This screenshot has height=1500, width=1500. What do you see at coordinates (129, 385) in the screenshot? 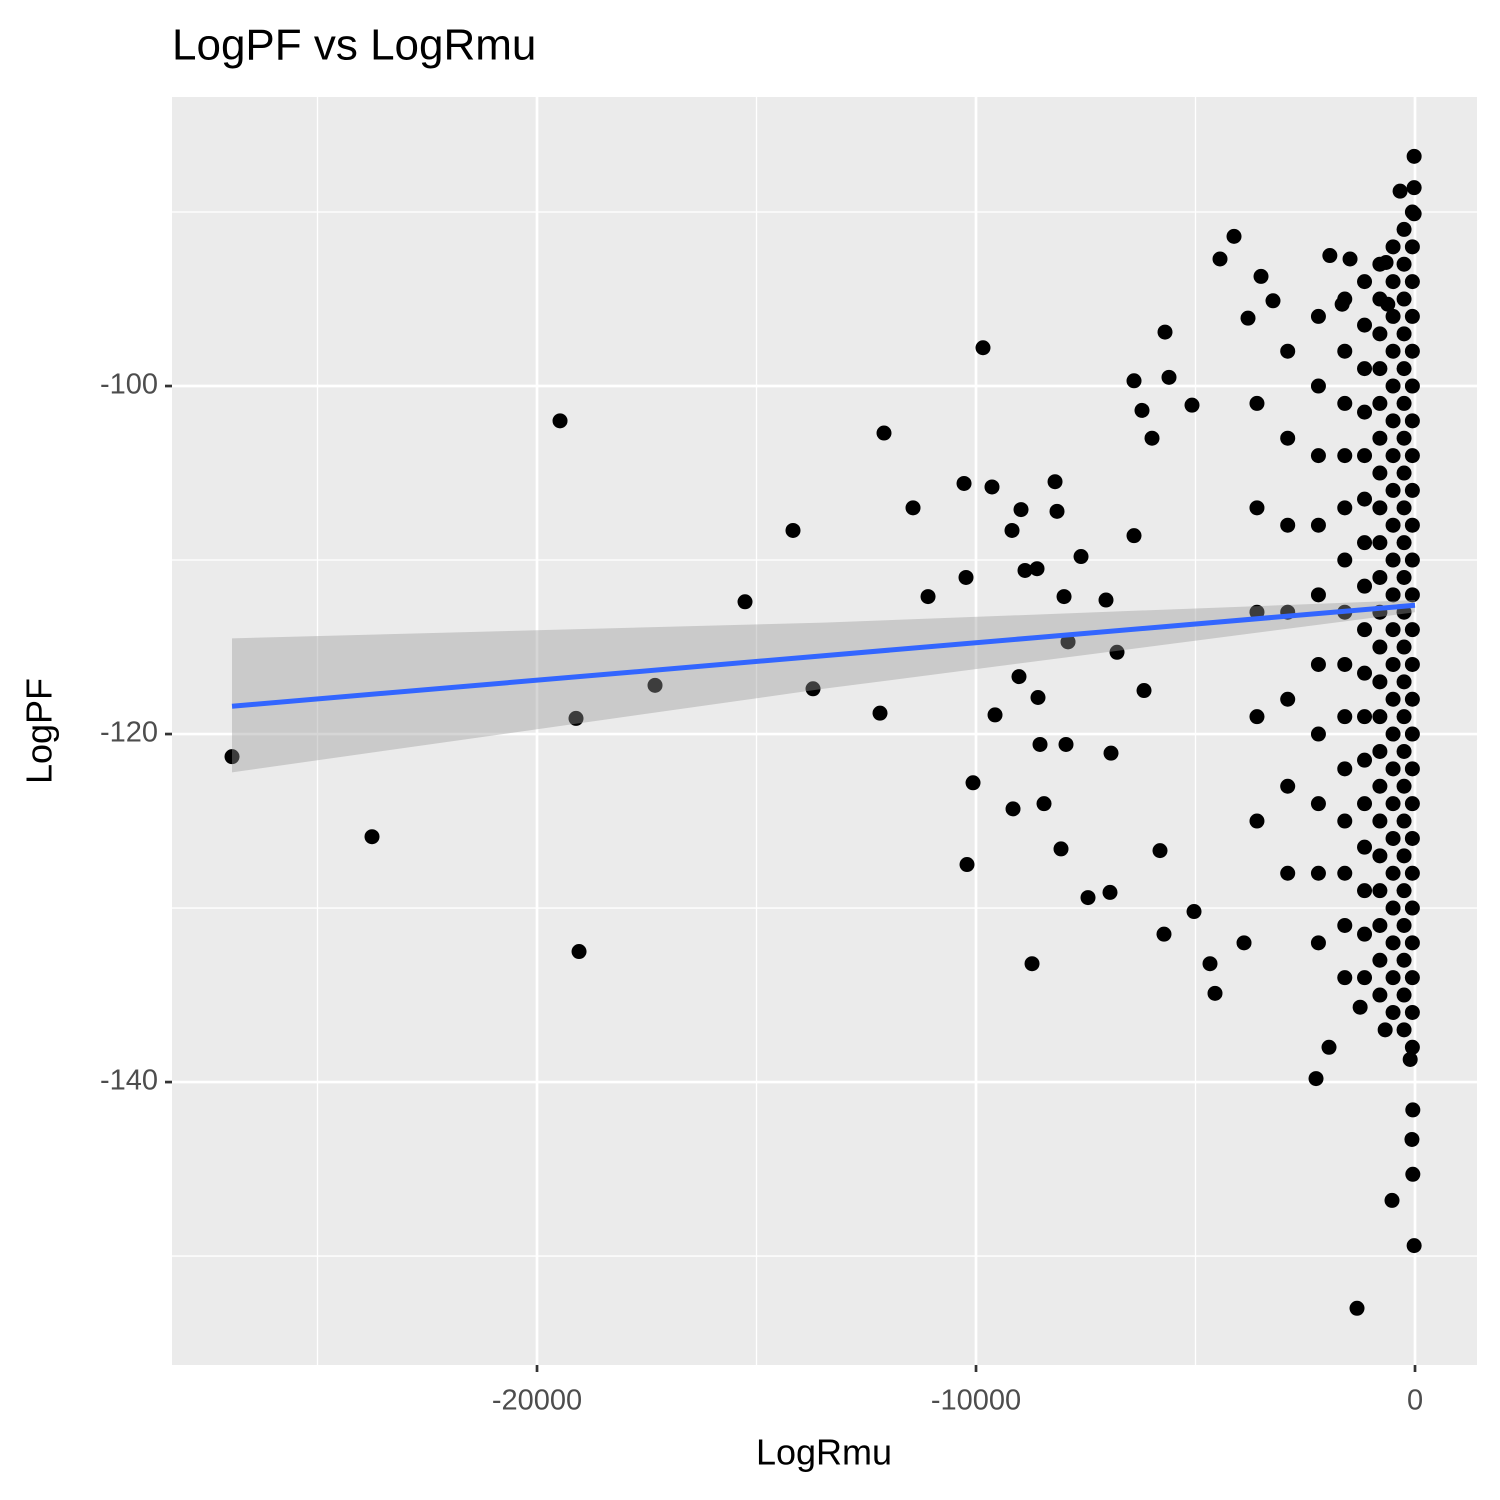
I see `y-tick-label: -100` at bounding box center [129, 385].